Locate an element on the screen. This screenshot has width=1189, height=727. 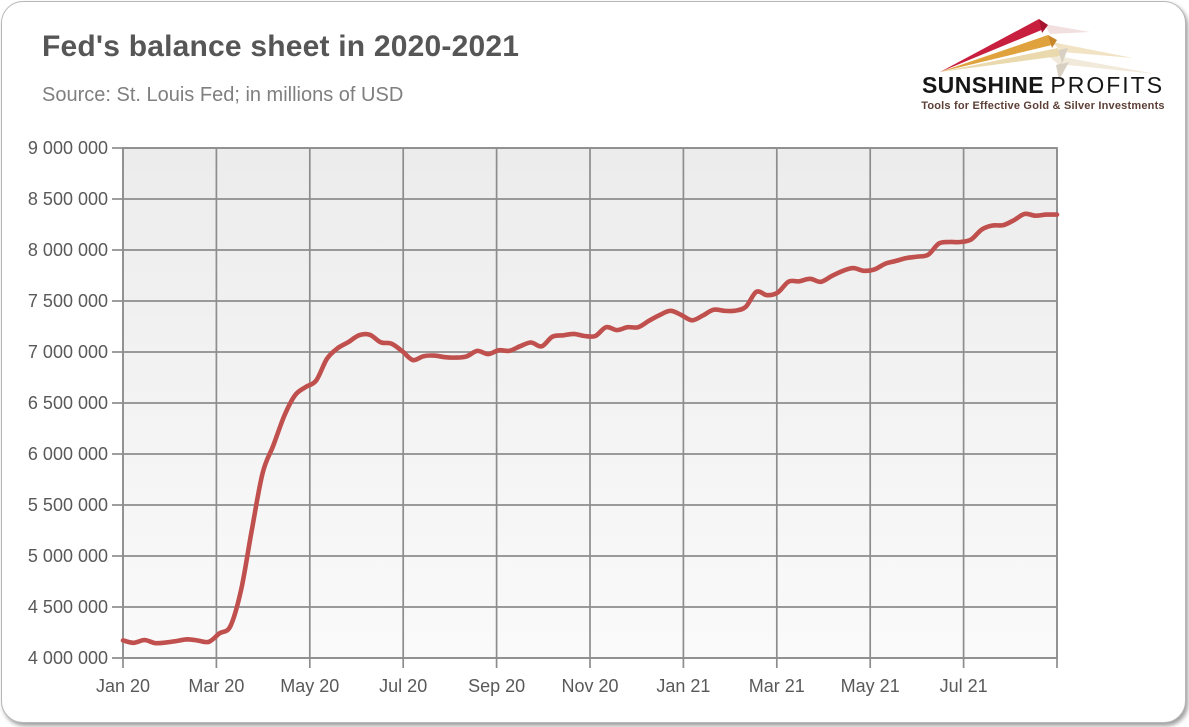
svg-text: 8 000 000 is located at coordinates (68, 250).